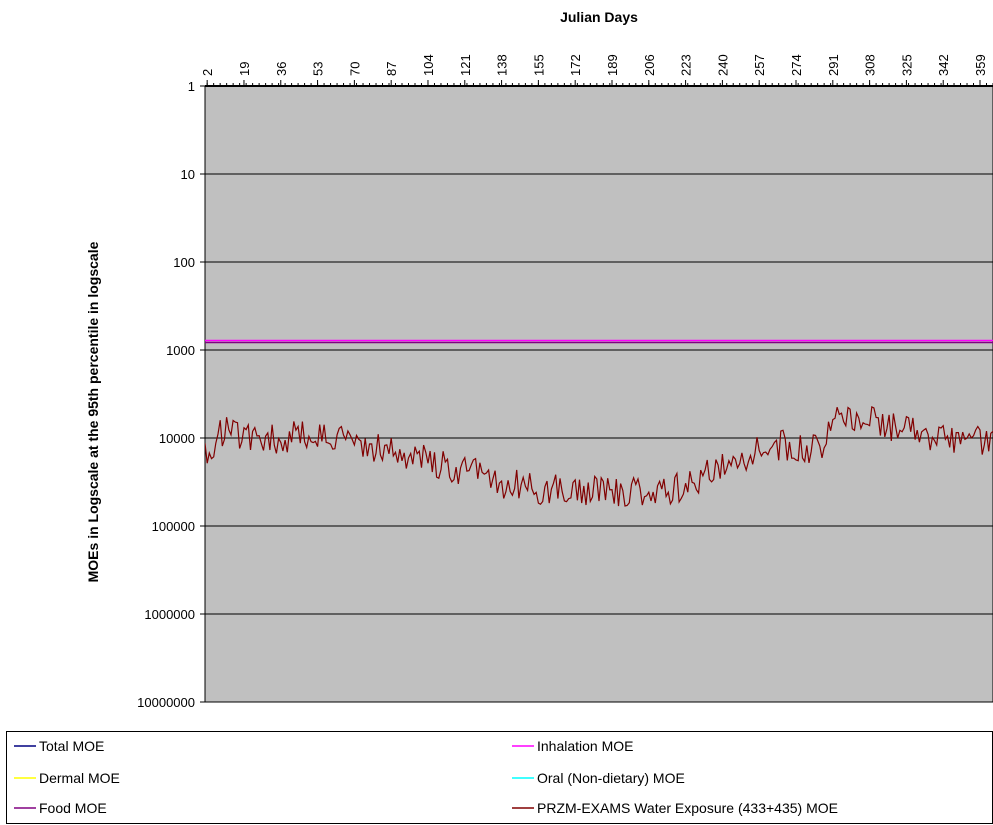 Image resolution: width=993 pixels, height=825 pixels. Describe the element at coordinates (73, 808) in the screenshot. I see `legend-label: Food MOE` at that location.